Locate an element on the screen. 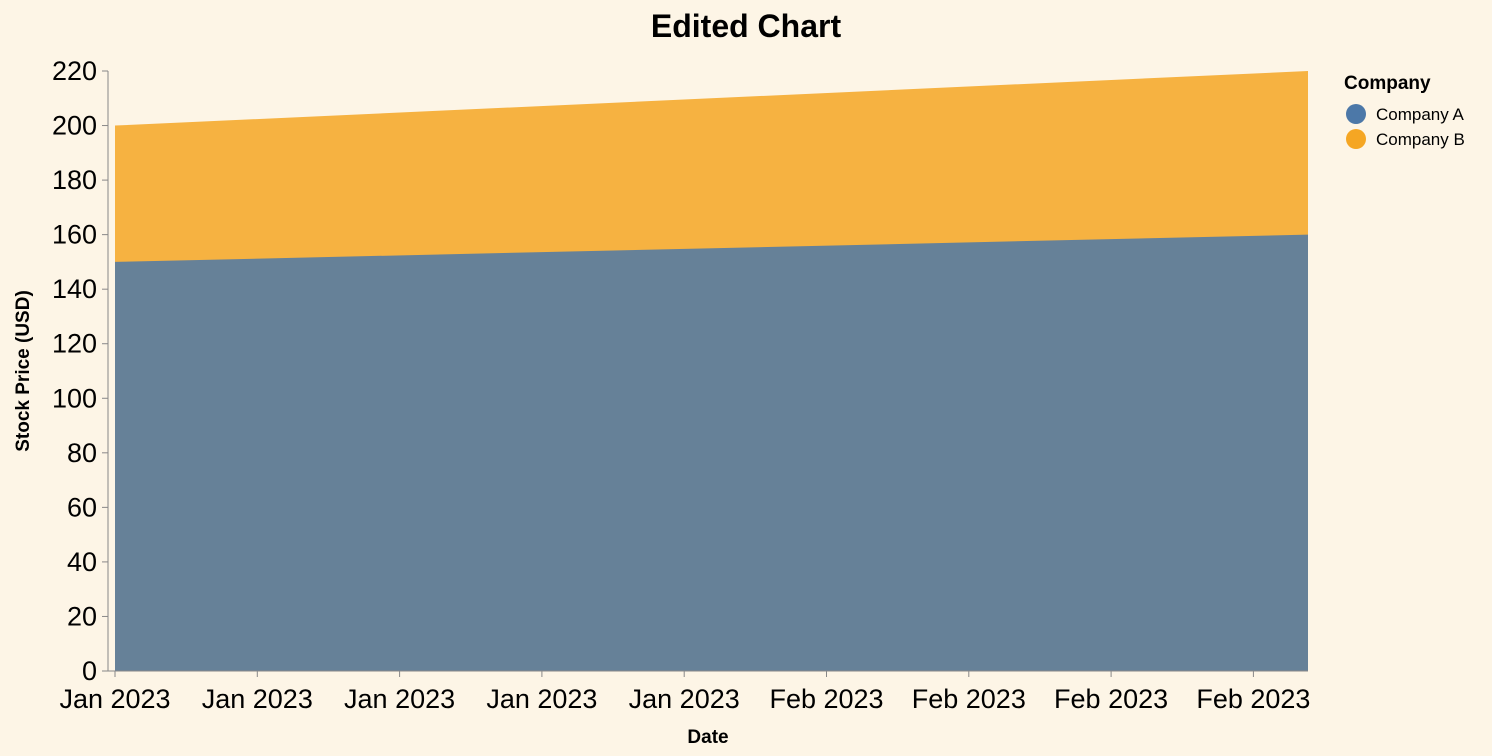 This screenshot has height=756, width=1492. y-tick-label: 100 is located at coordinates (74, 398).